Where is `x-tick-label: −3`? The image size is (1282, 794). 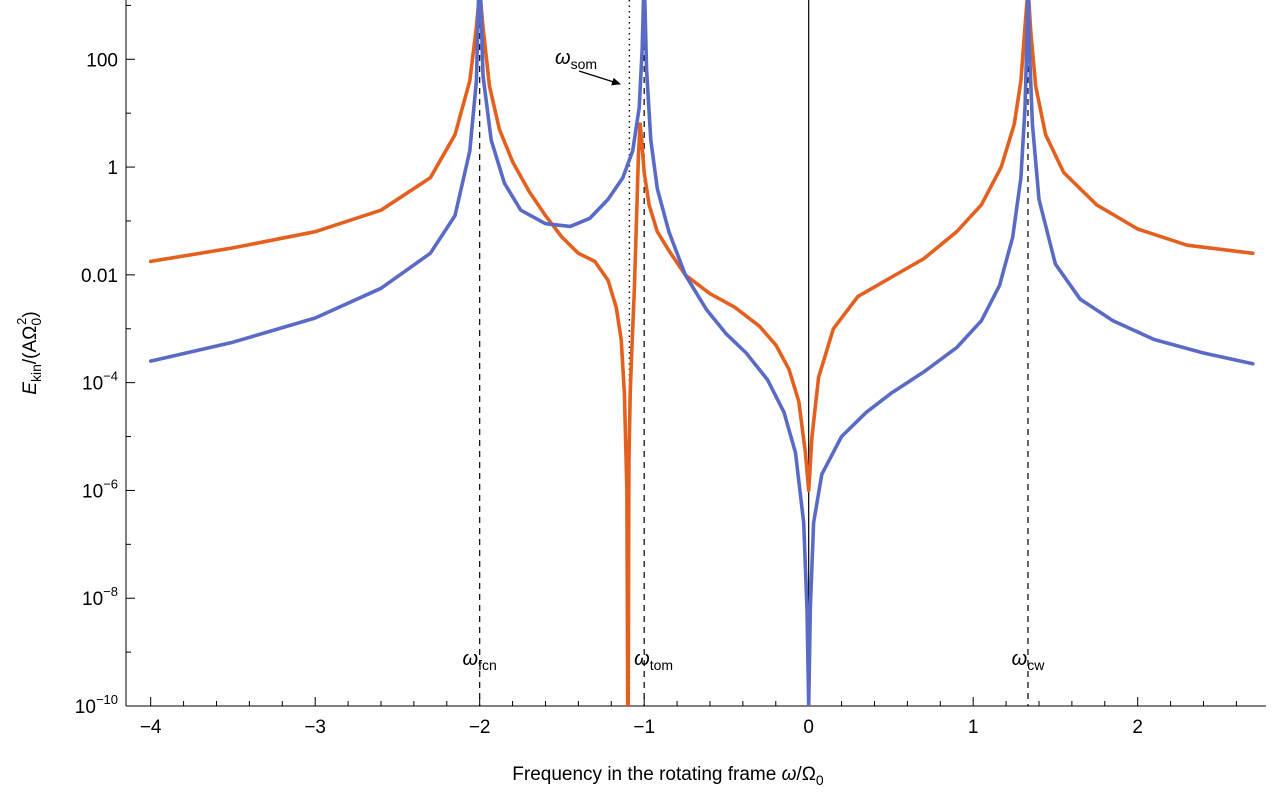
x-tick-label: −3 is located at coordinates (315, 727).